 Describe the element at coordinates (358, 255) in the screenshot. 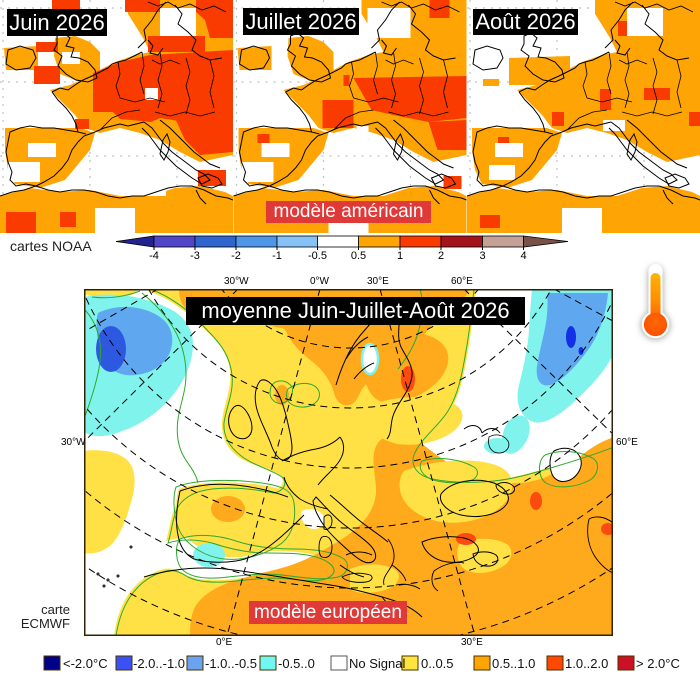

I see `svg-text: 0.5` at that location.